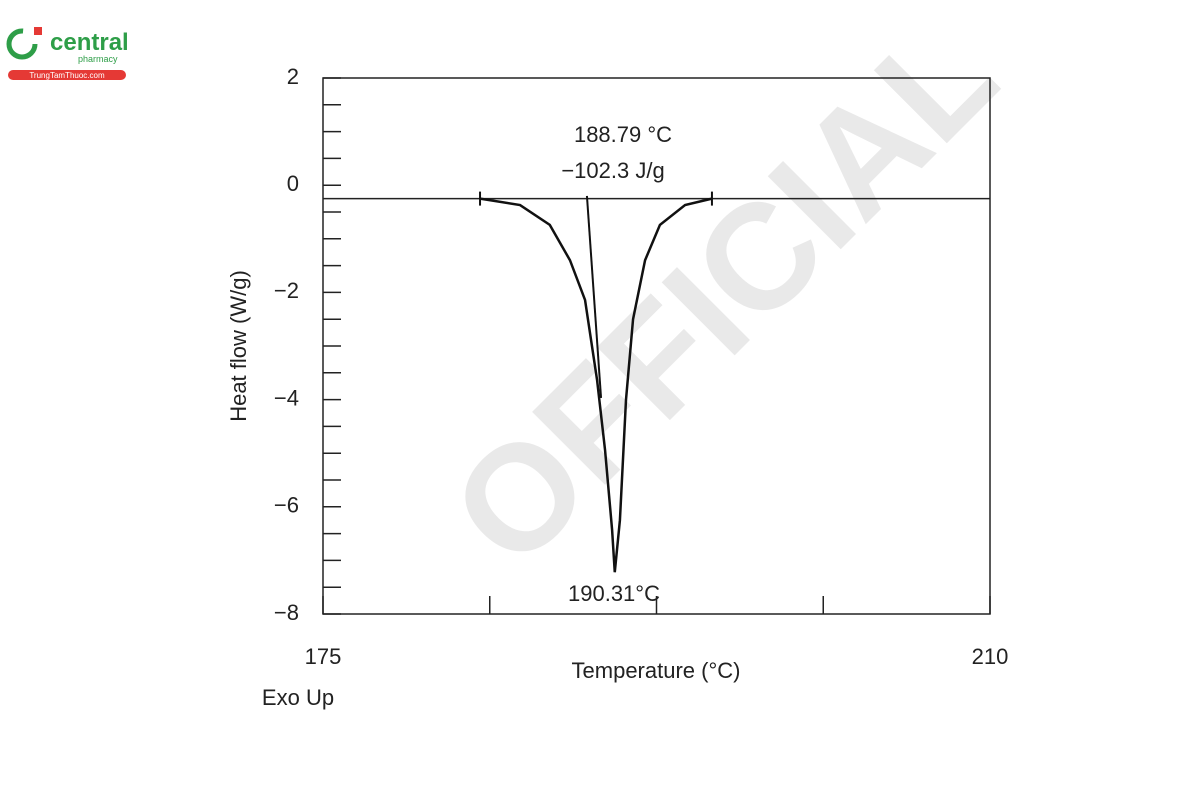 The image size is (1200, 805). Describe the element at coordinates (656, 670) in the screenshot. I see `x-axis-label: Temperature (°C)` at that location.